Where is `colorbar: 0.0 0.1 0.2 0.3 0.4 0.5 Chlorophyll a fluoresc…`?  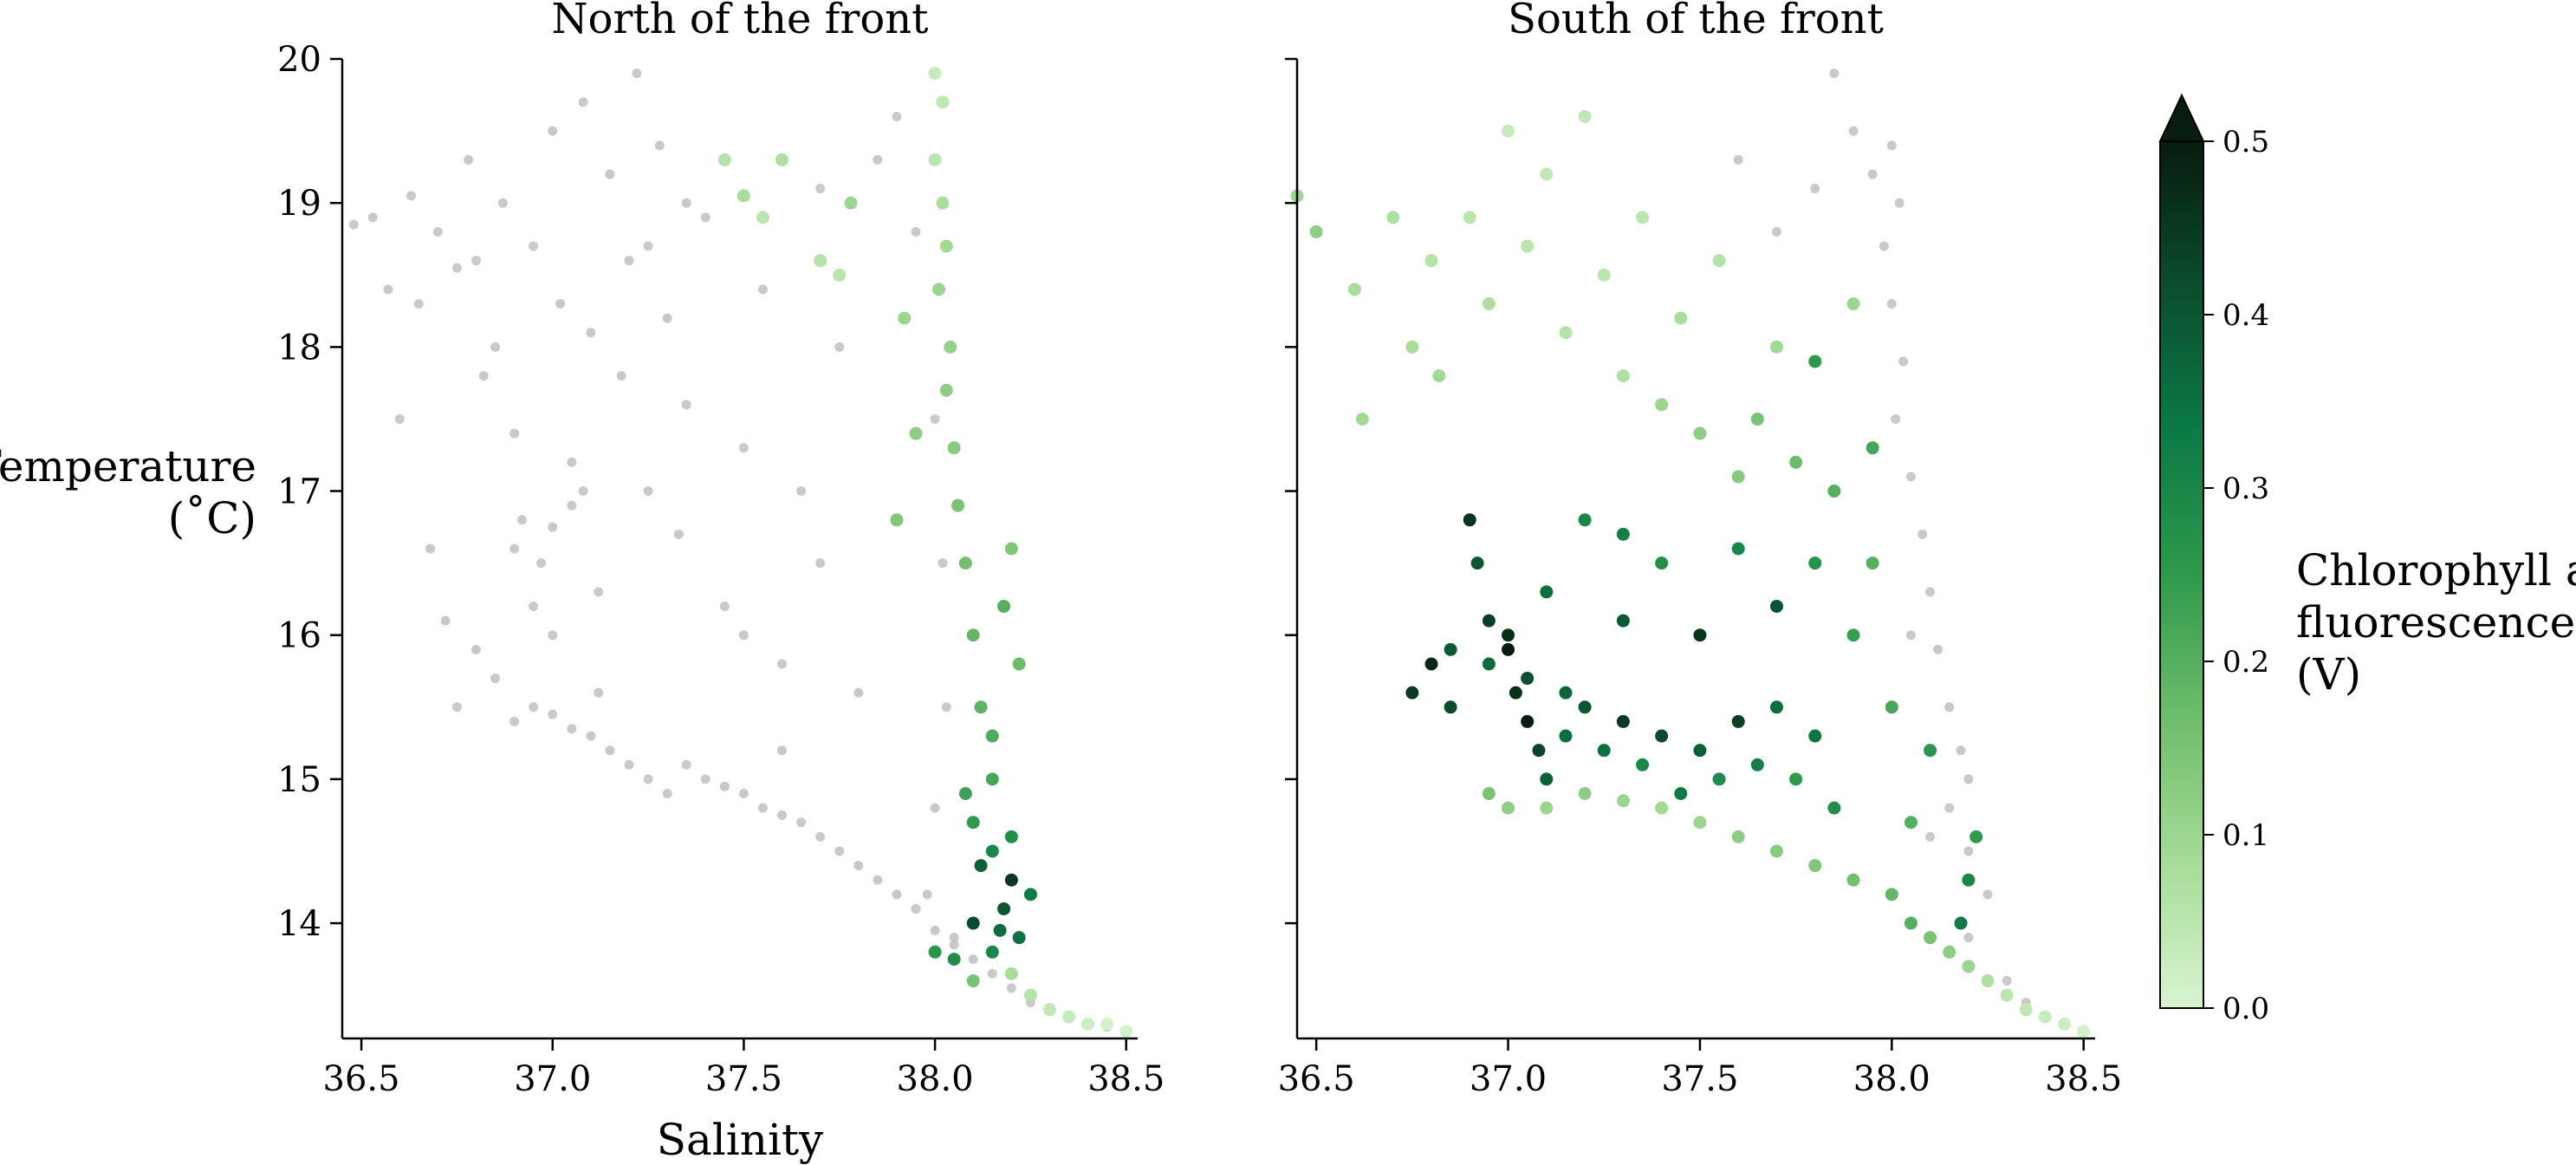
colorbar: 0.0 0.1 0.2 0.3 0.4 0.5 Chlorophyll a fluoresc… is located at coordinates (2367, 559).